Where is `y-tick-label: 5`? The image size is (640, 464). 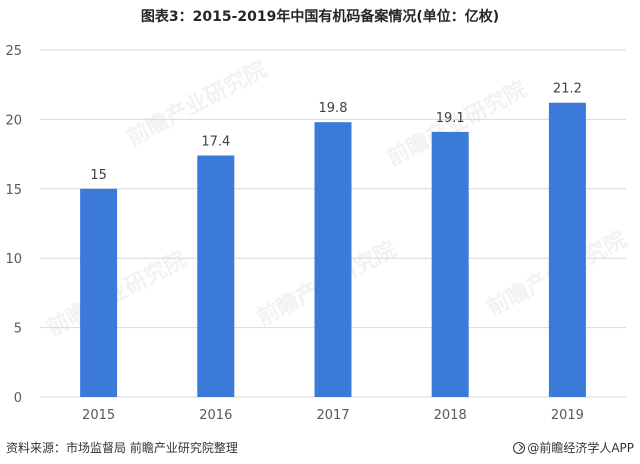 y-tick-label: 5 is located at coordinates (18, 329).